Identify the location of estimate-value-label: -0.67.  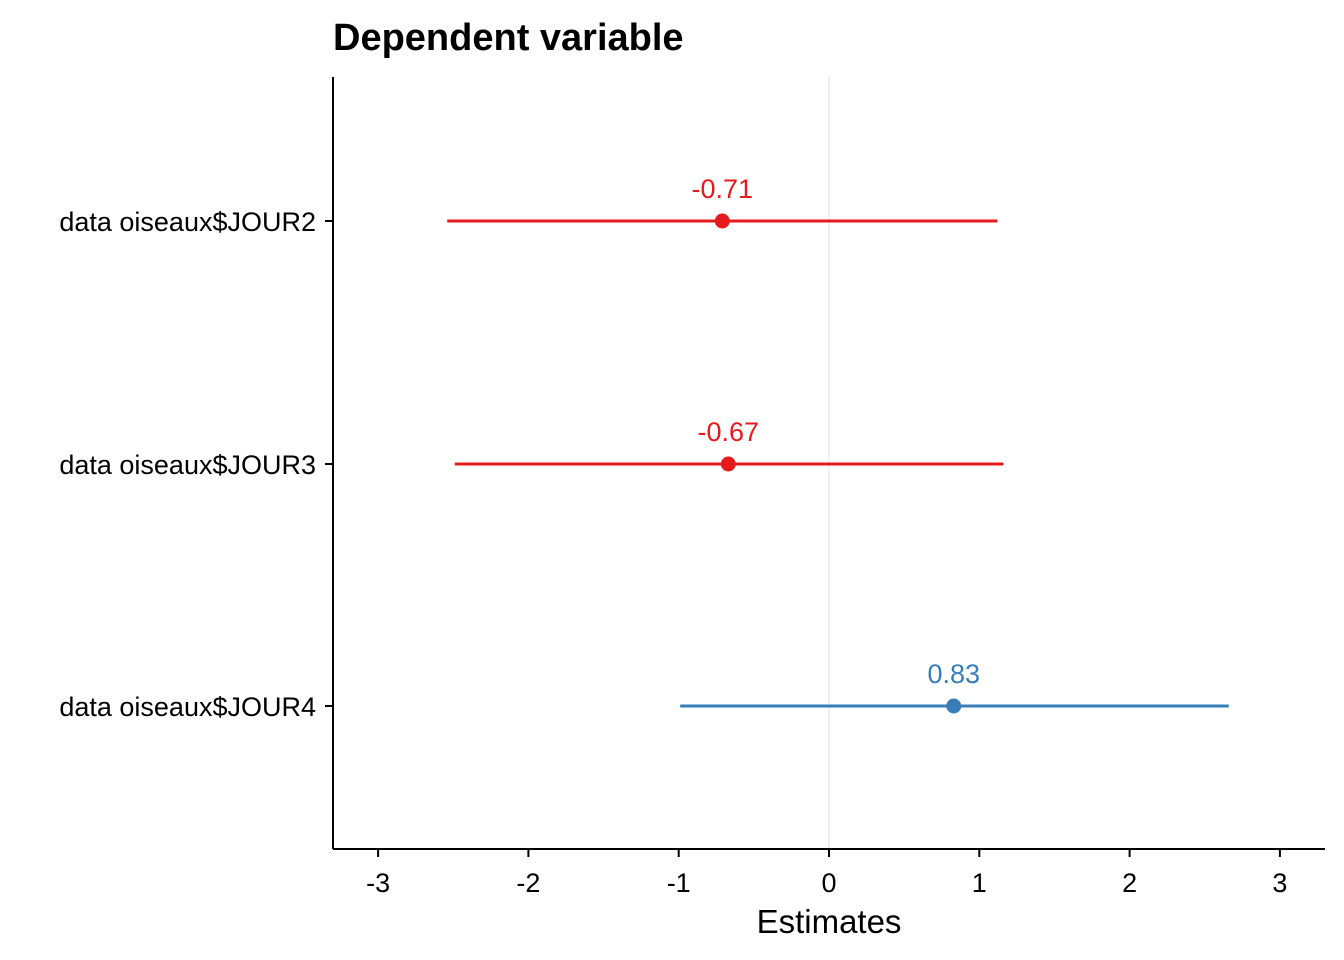
(729, 432).